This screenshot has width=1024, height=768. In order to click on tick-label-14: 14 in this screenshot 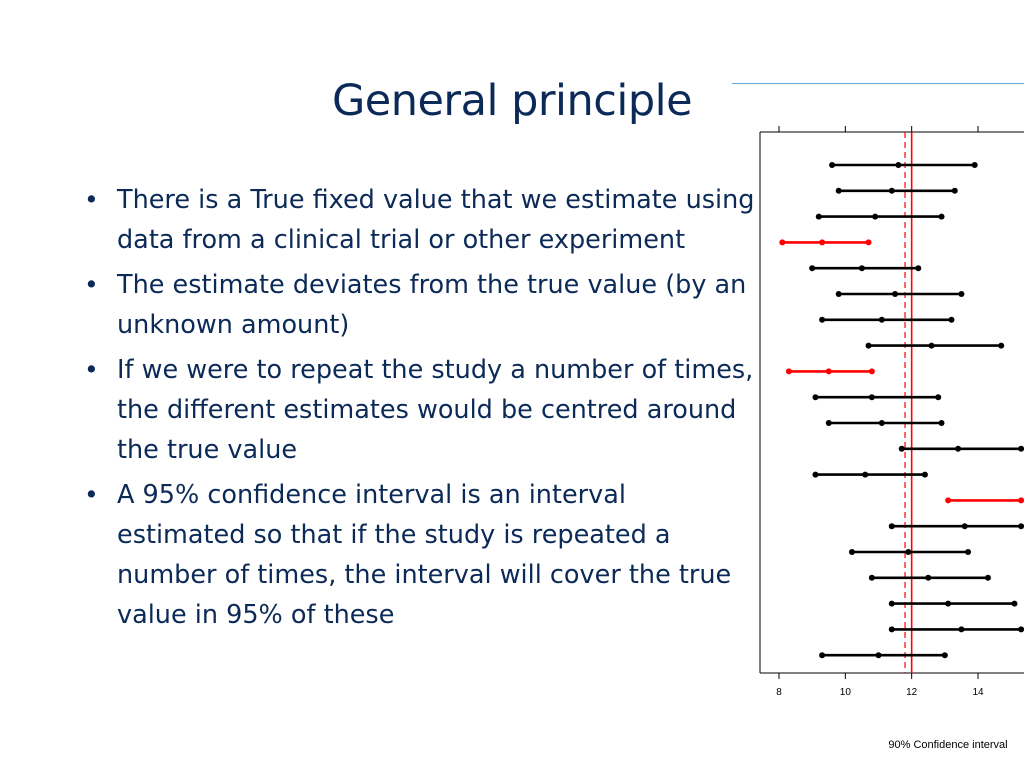, I will do `click(978, 692)`.